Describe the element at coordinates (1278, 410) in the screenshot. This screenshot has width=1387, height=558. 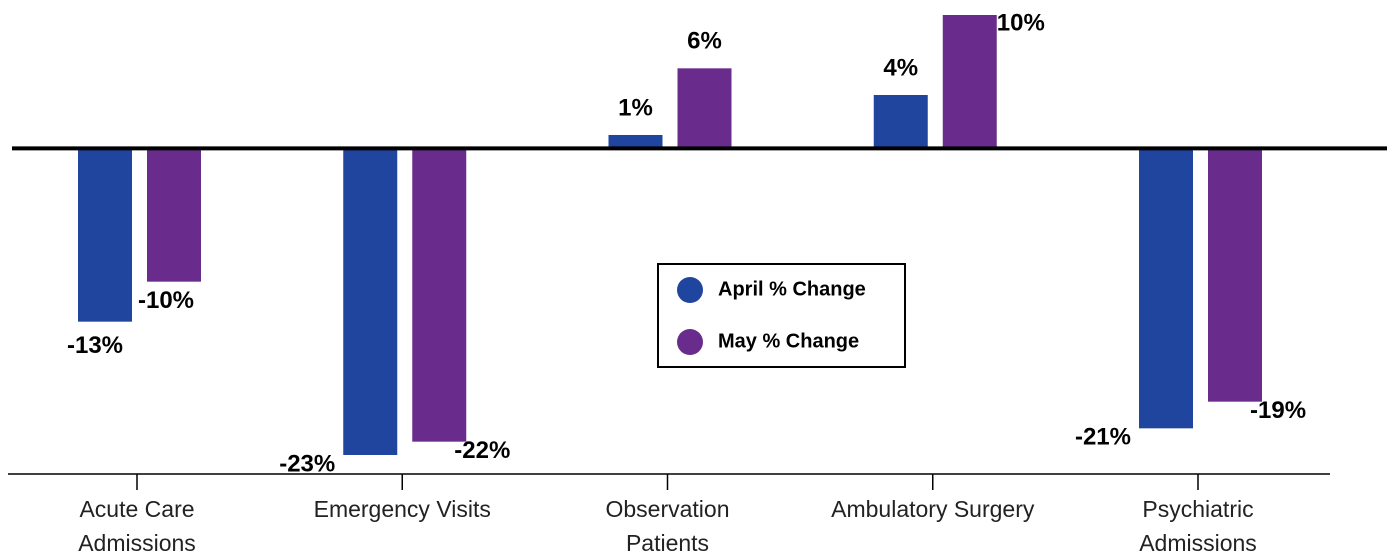
I see `value-label: -19%` at that location.